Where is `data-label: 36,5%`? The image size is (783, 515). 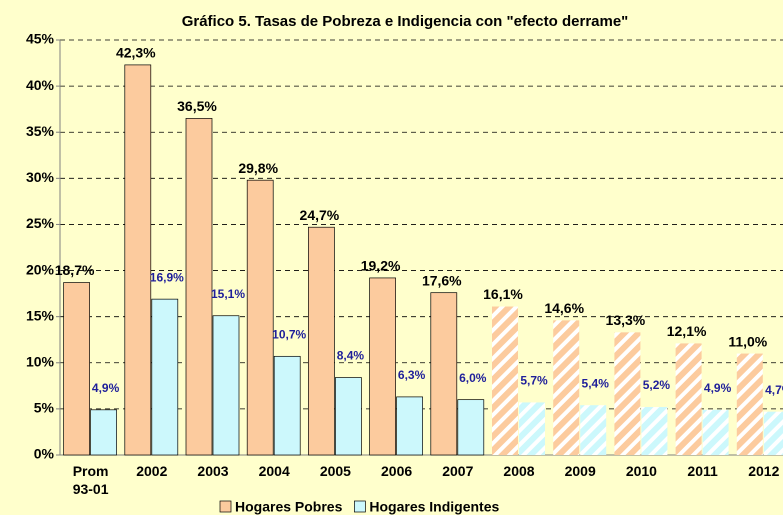 data-label: 36,5% is located at coordinates (197, 106).